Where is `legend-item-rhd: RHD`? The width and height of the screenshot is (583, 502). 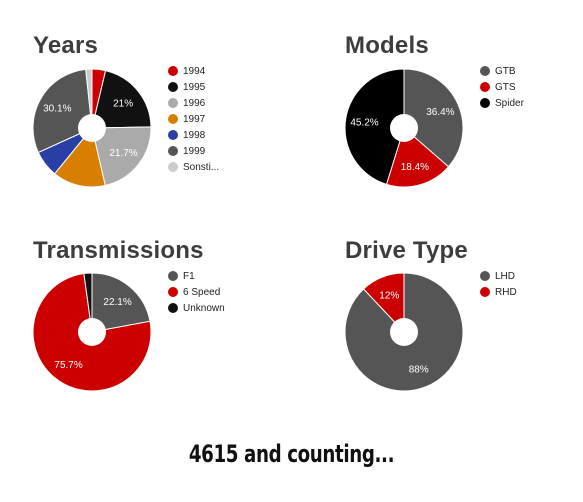 legend-item-rhd: RHD is located at coordinates (498, 292).